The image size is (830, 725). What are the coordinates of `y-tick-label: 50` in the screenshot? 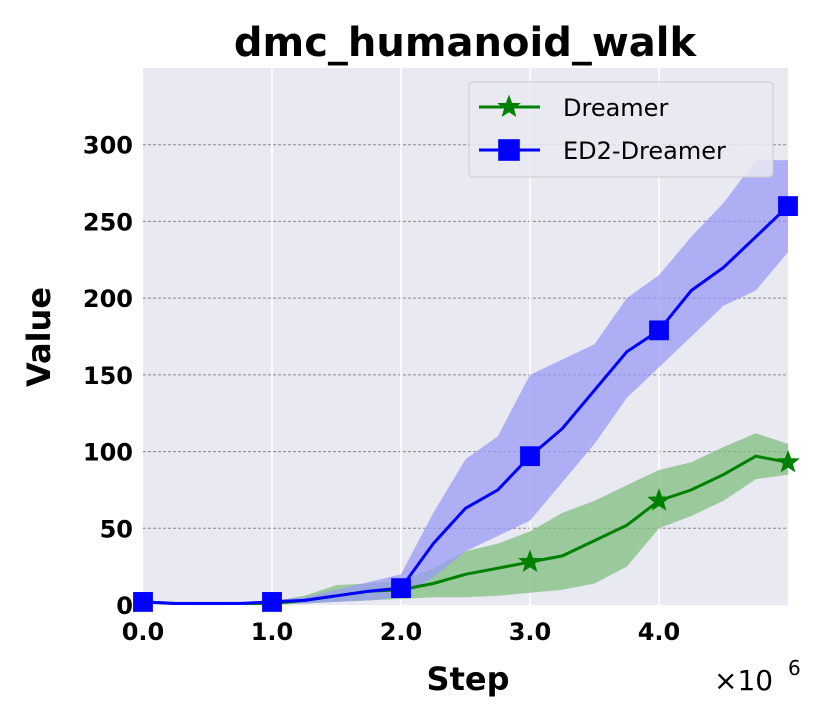 It's located at (116, 529).